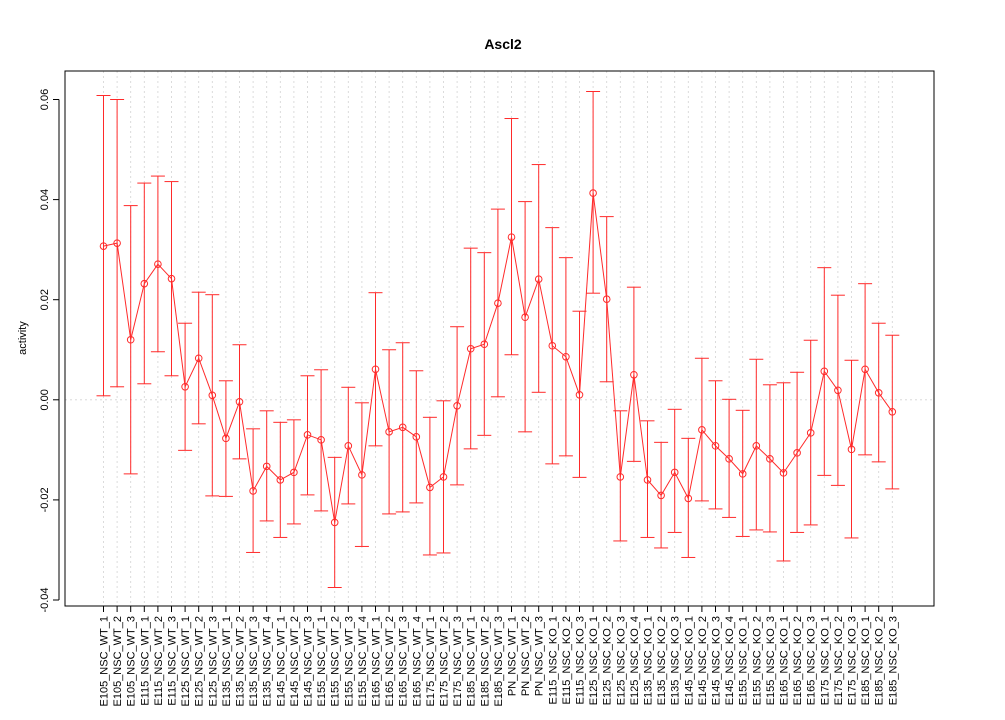 The image size is (1005, 720). Describe the element at coordinates (717, 660) in the screenshot. I see `x-tick-label: E145_NSC_KO_3` at that location.